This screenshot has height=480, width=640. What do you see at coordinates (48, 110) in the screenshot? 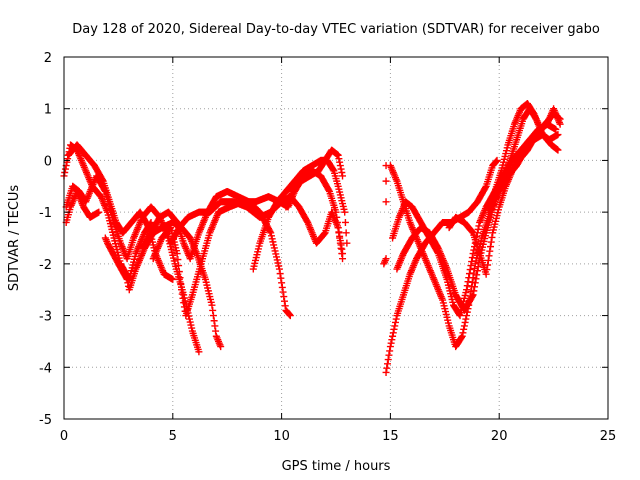
I see `y-tick-label: 1` at bounding box center [48, 110].